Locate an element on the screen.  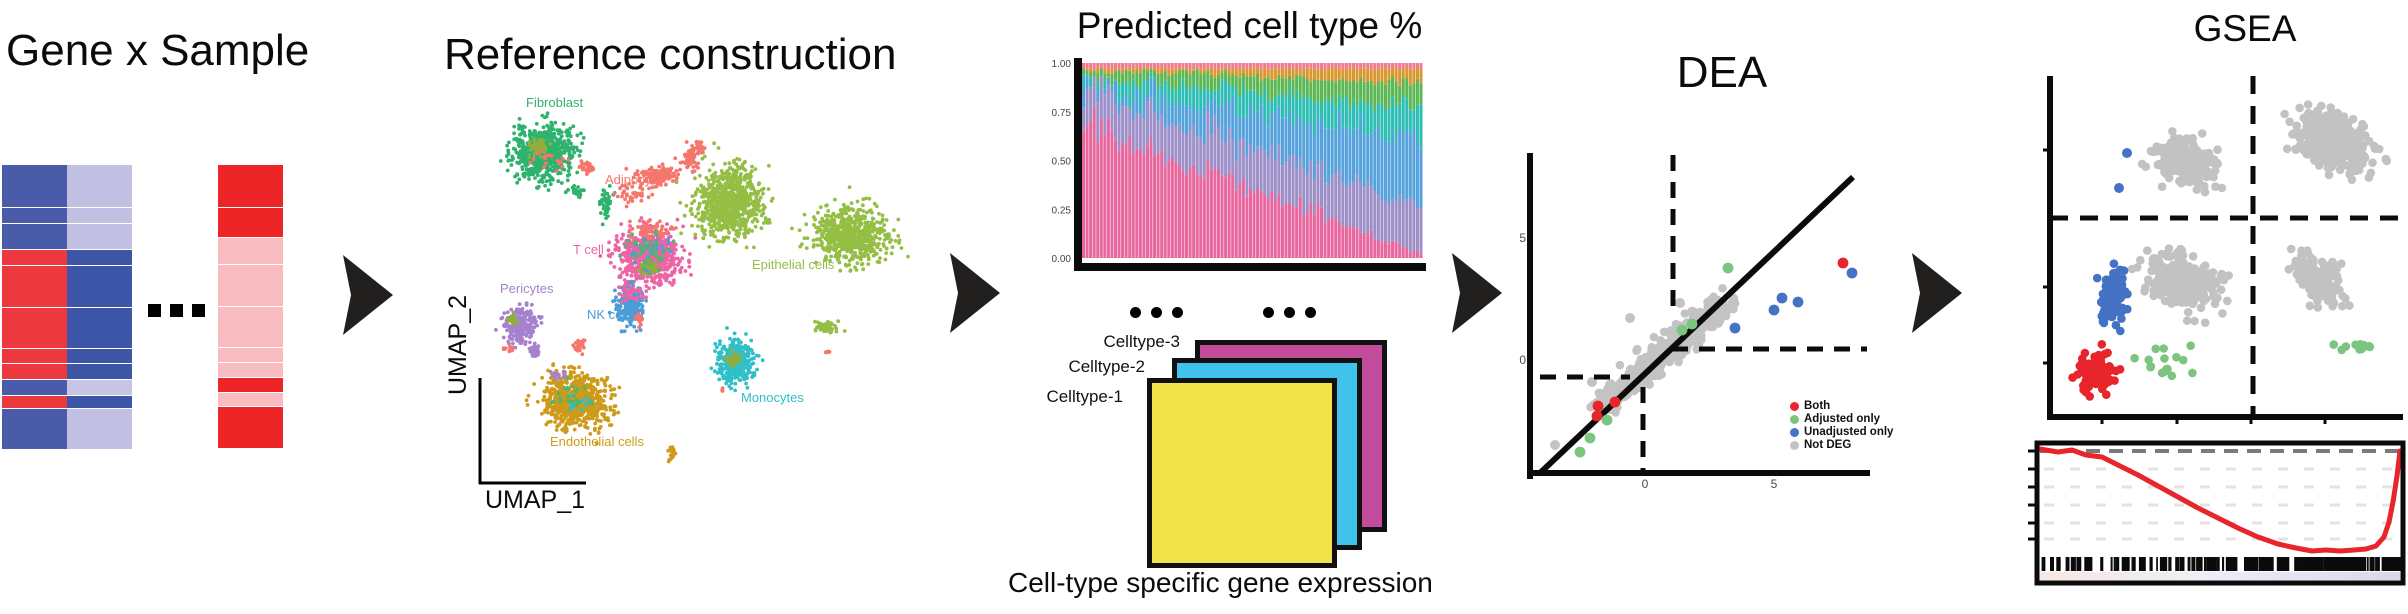
legend-label: Unadjusted only is located at coordinates (1849, 432).